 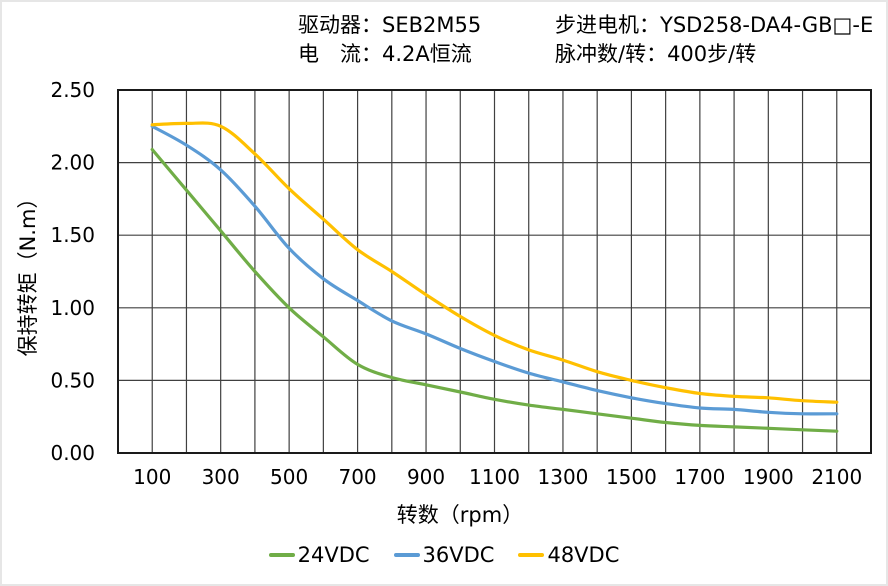 I want to click on x-tick-label: 1300, so click(x=563, y=477).